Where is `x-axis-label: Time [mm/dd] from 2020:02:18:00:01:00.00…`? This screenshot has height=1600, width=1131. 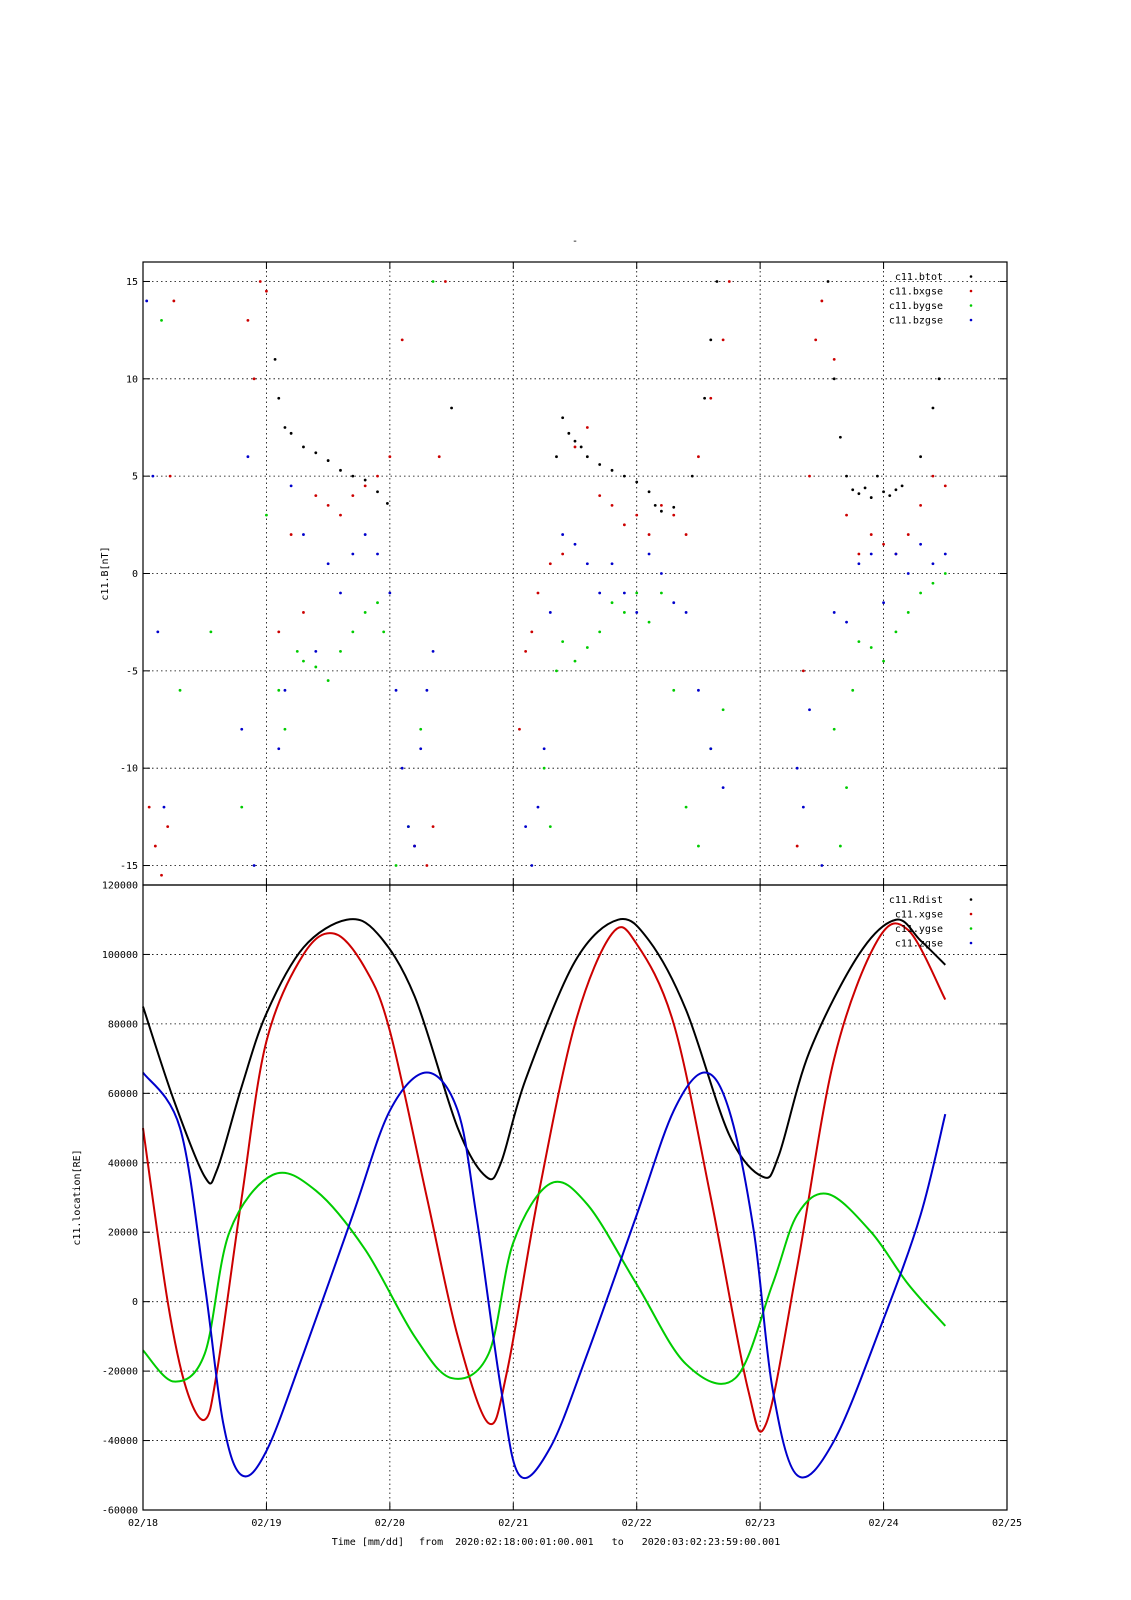 x-axis-label: Time [mm/dd] from 2020:02:18:00:01:00.00… is located at coordinates (556, 1542).